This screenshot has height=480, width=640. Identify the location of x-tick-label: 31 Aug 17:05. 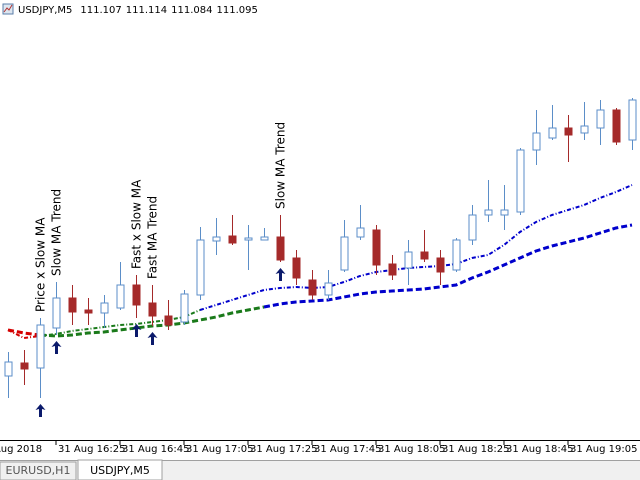
(219, 449).